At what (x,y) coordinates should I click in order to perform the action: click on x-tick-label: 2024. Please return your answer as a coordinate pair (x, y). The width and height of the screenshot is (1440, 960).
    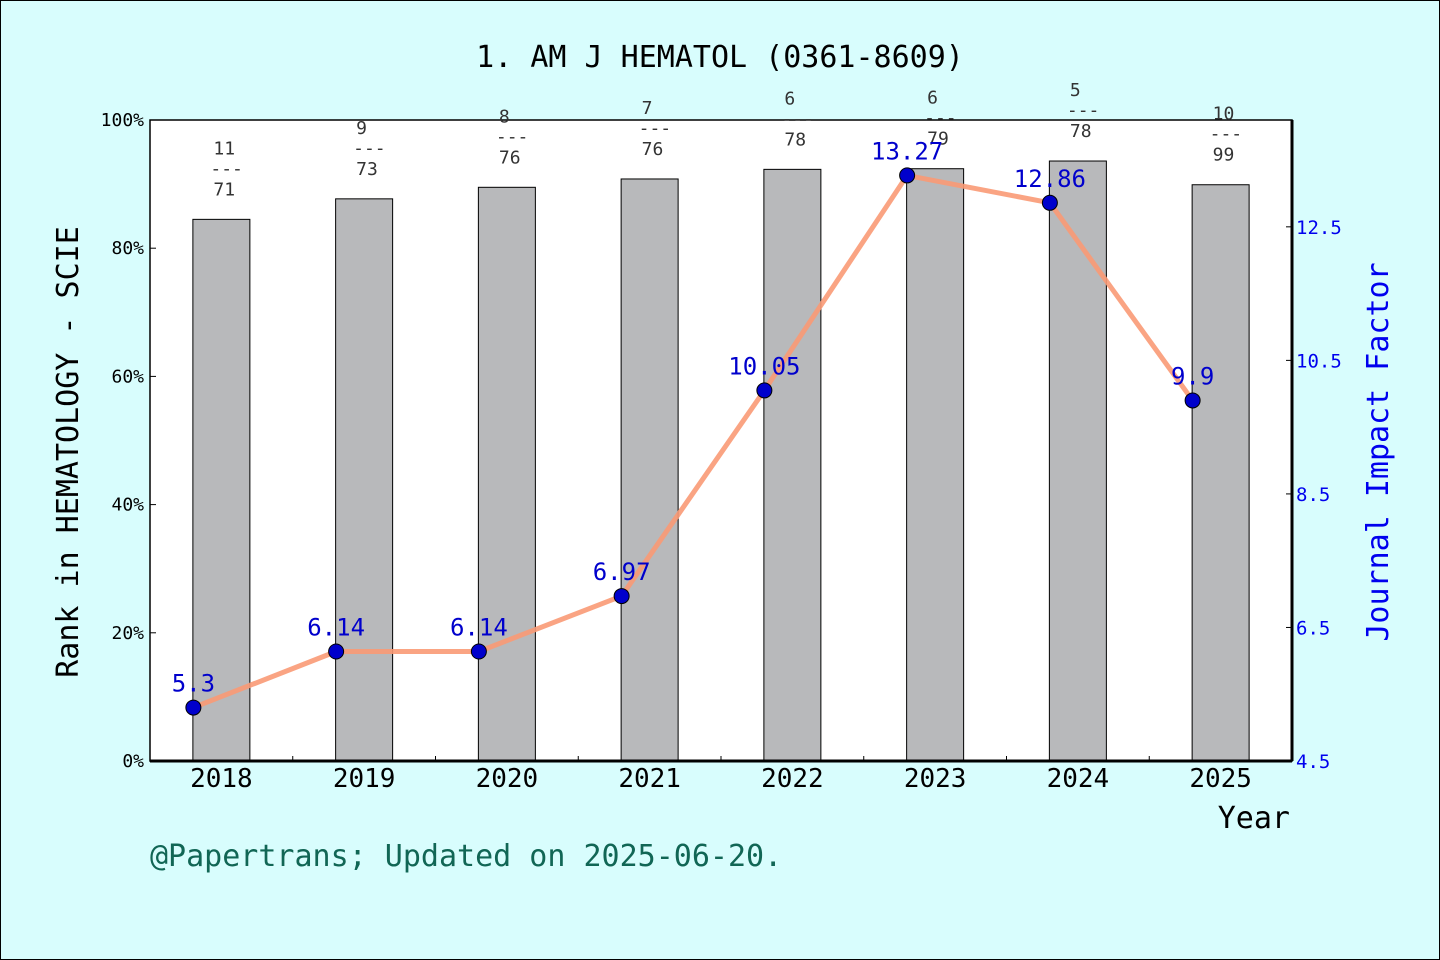
    Looking at the image, I should click on (1078, 779).